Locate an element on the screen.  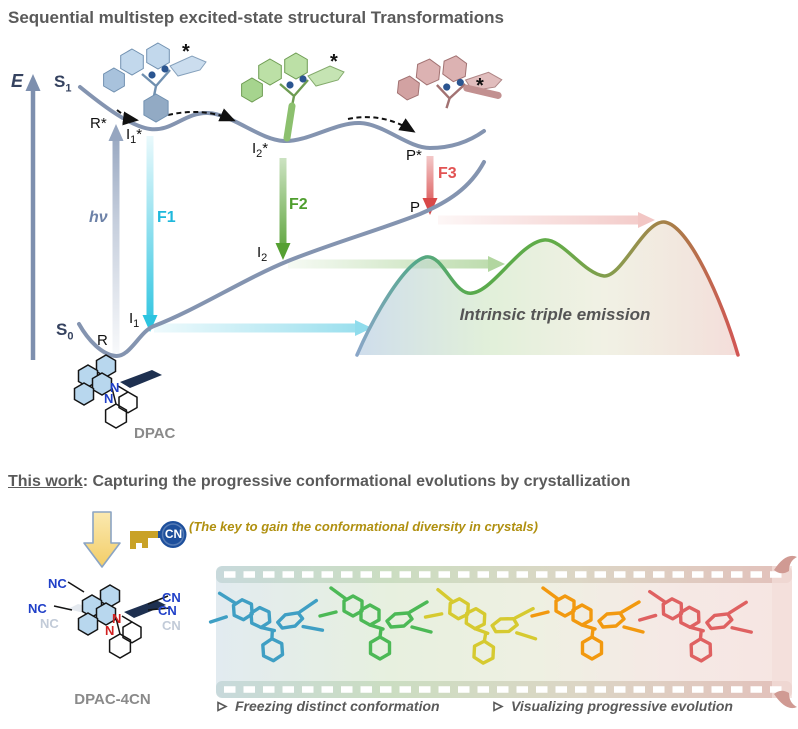
s0-base: S is located at coordinates (62, 329).